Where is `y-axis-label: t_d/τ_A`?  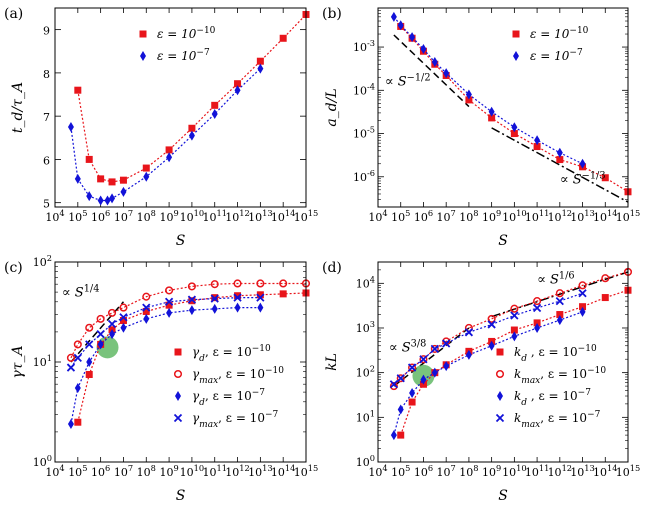
y-axis-label: t_d/τ_A is located at coordinates (18, 107).